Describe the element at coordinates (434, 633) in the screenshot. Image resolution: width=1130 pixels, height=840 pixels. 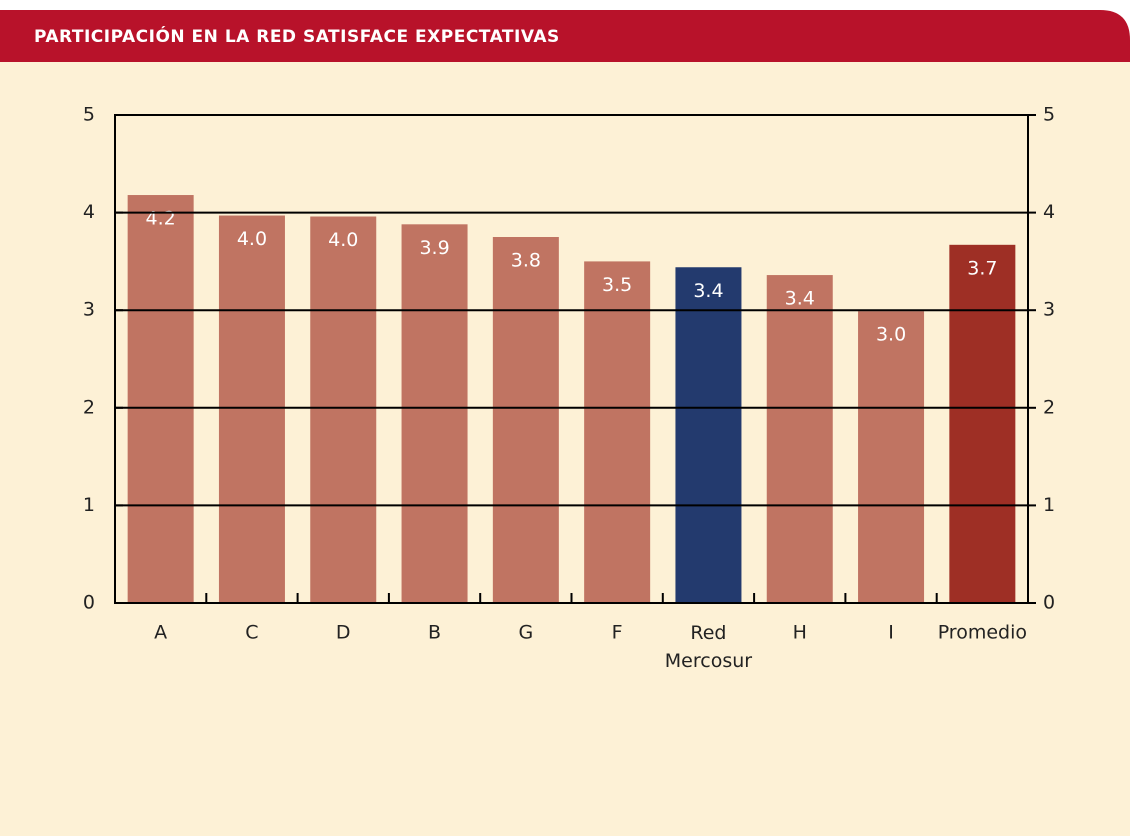
I see `x-tick-label: B` at that location.